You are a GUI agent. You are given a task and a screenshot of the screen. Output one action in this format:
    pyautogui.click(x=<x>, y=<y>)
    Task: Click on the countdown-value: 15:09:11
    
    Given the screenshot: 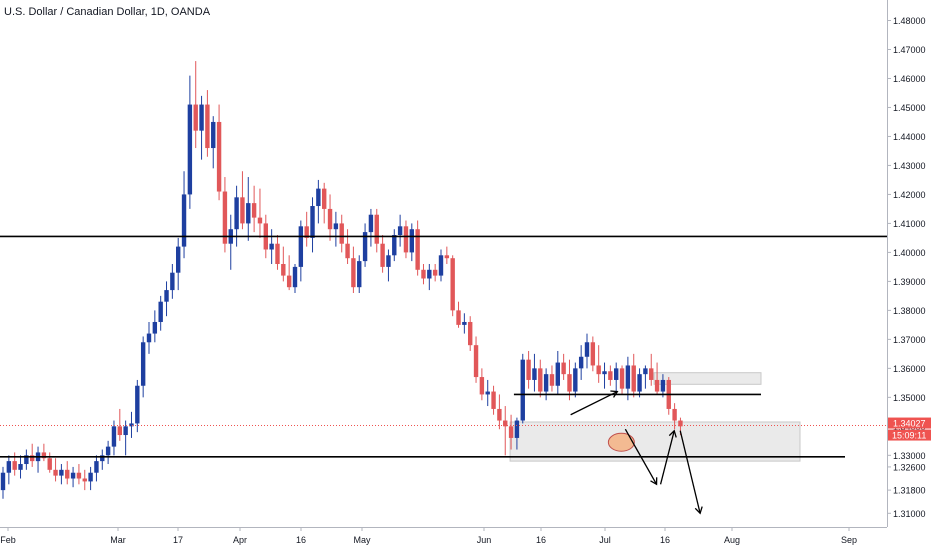 What is the action you would take?
    pyautogui.click(x=909, y=436)
    